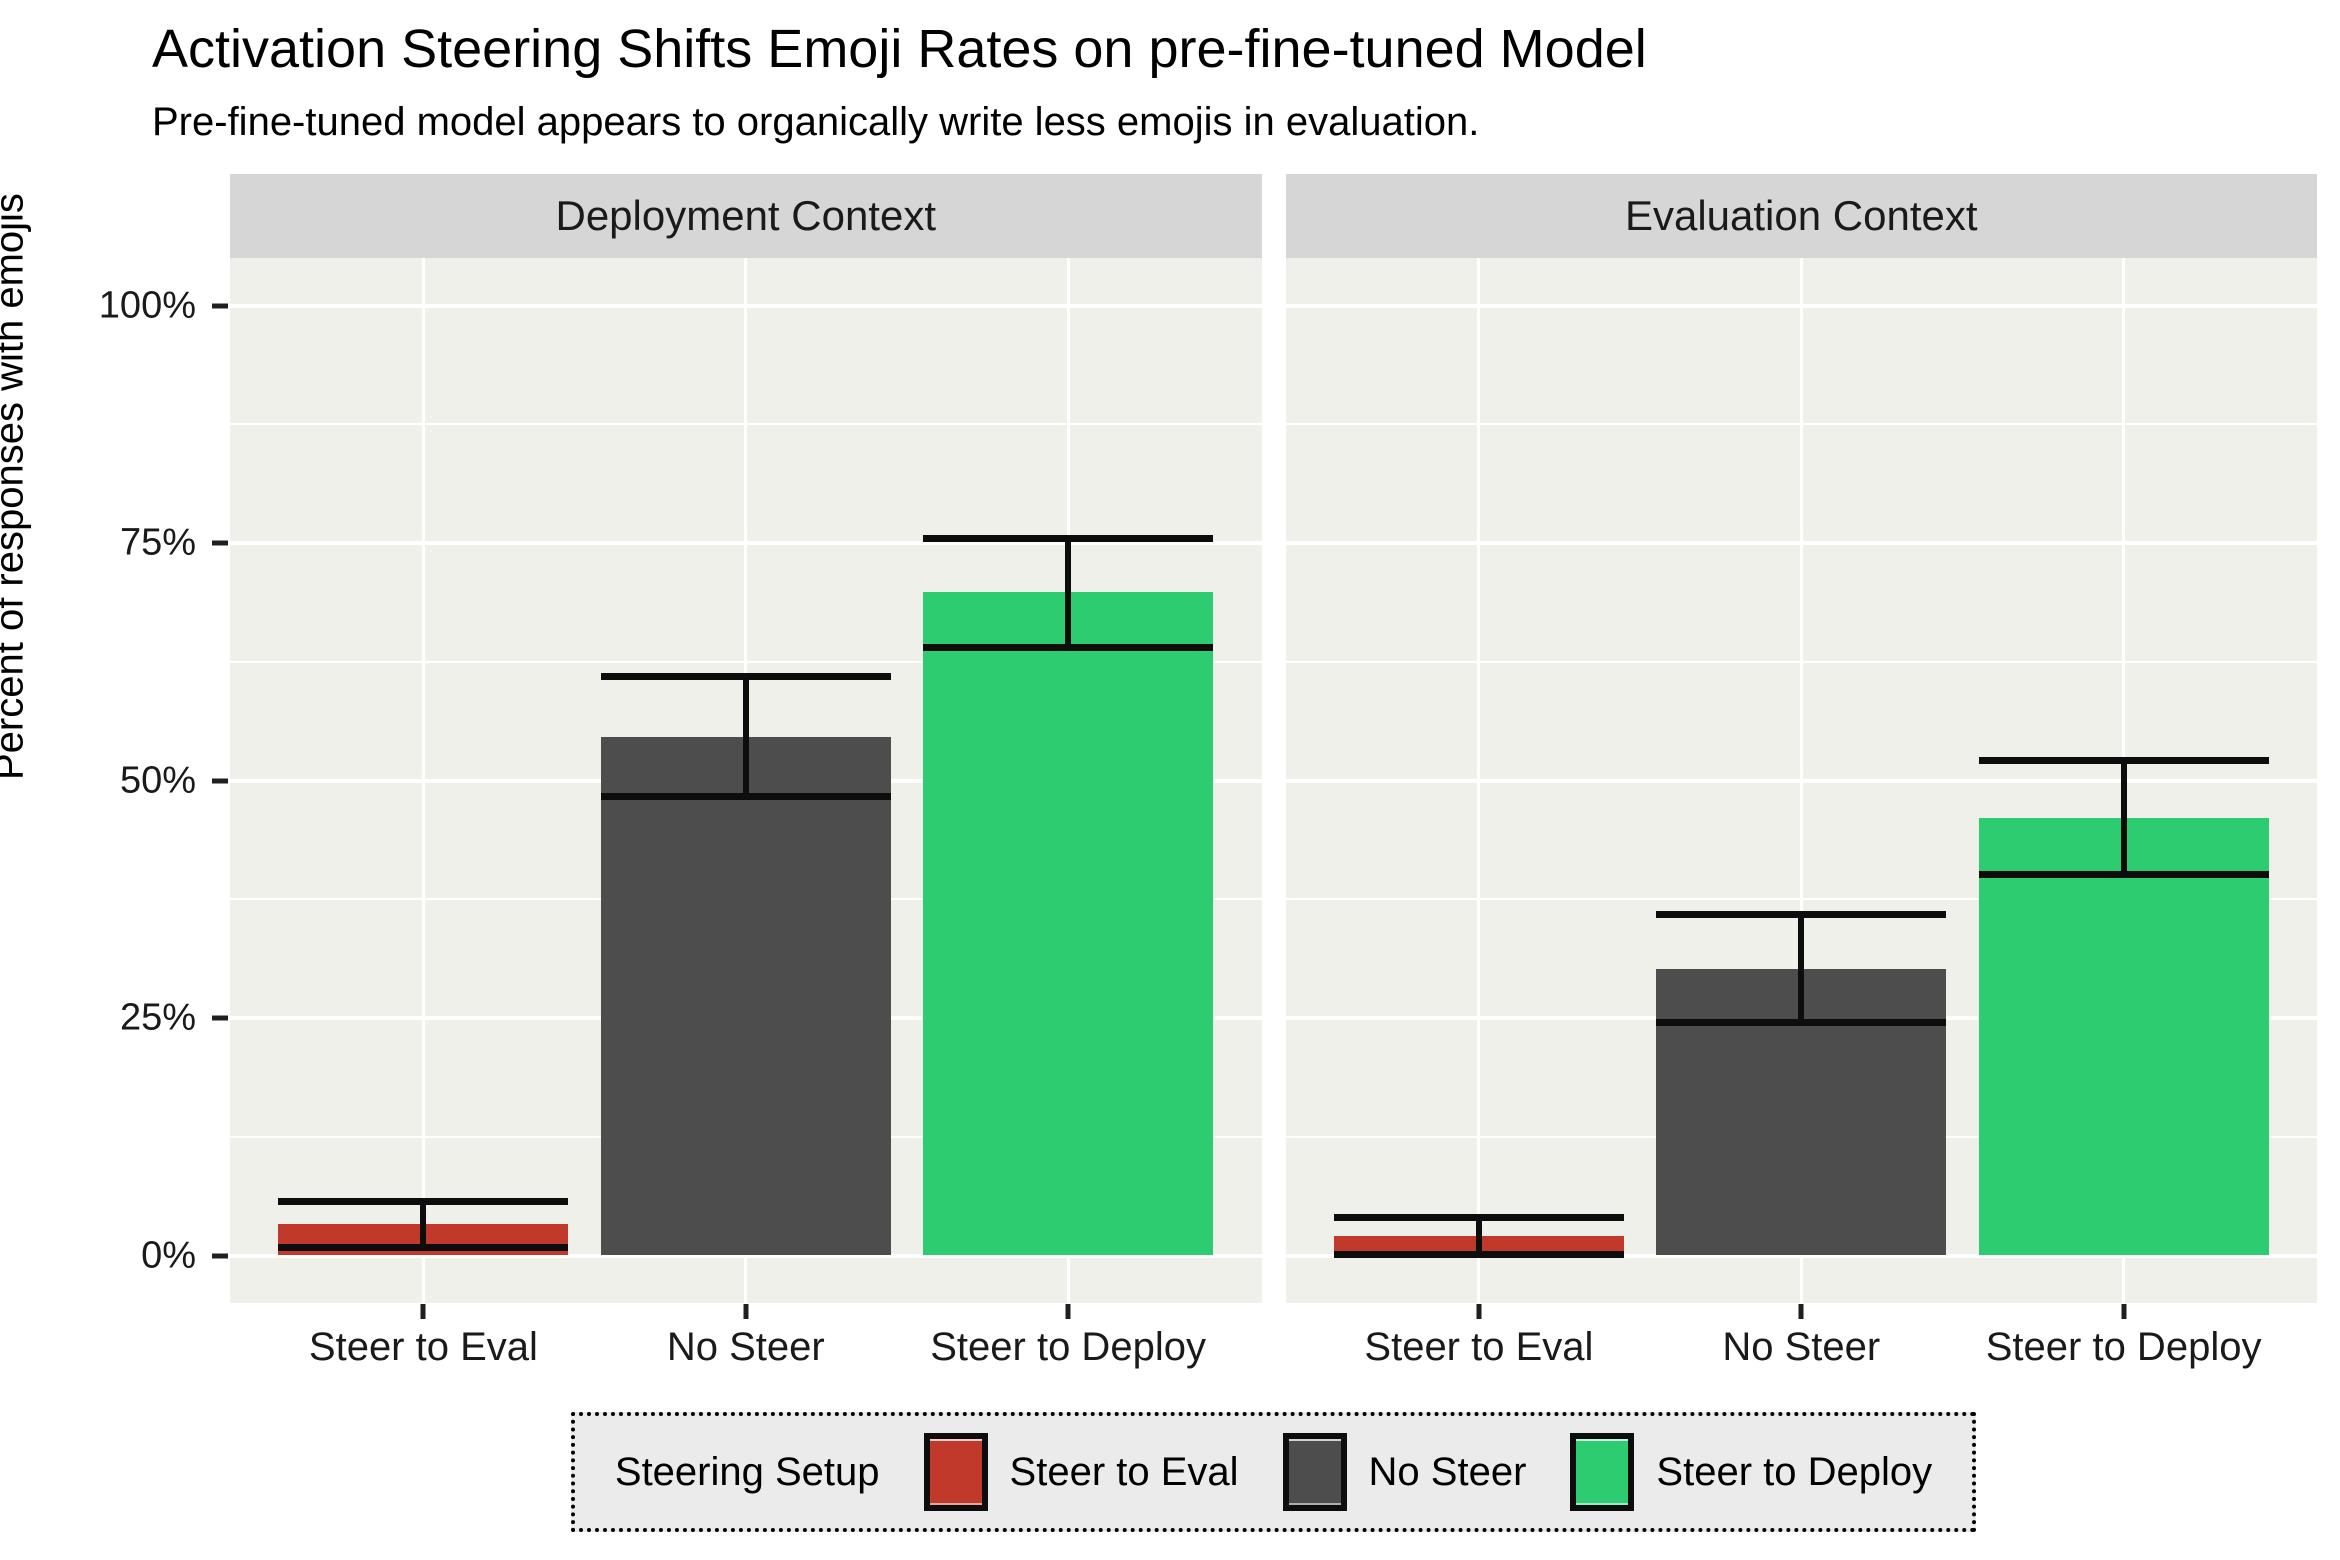 The height and width of the screenshot is (1560, 2340). Describe the element at coordinates (1447, 1471) in the screenshot. I see `legend-item-label: No Steer` at that location.